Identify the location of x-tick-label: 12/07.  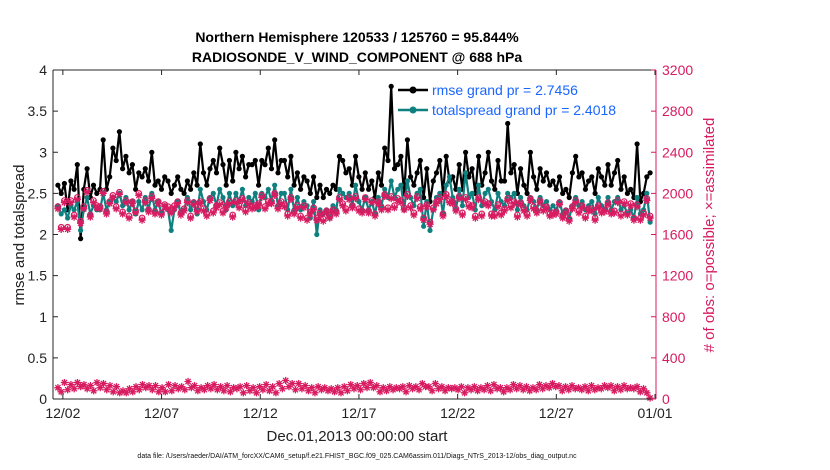
(161, 413).